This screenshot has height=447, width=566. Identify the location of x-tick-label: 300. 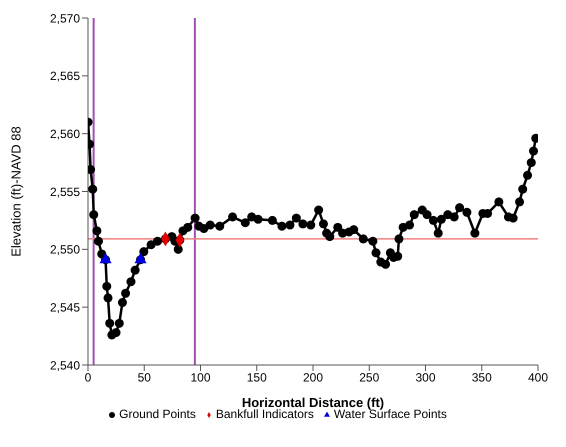
(425, 377).